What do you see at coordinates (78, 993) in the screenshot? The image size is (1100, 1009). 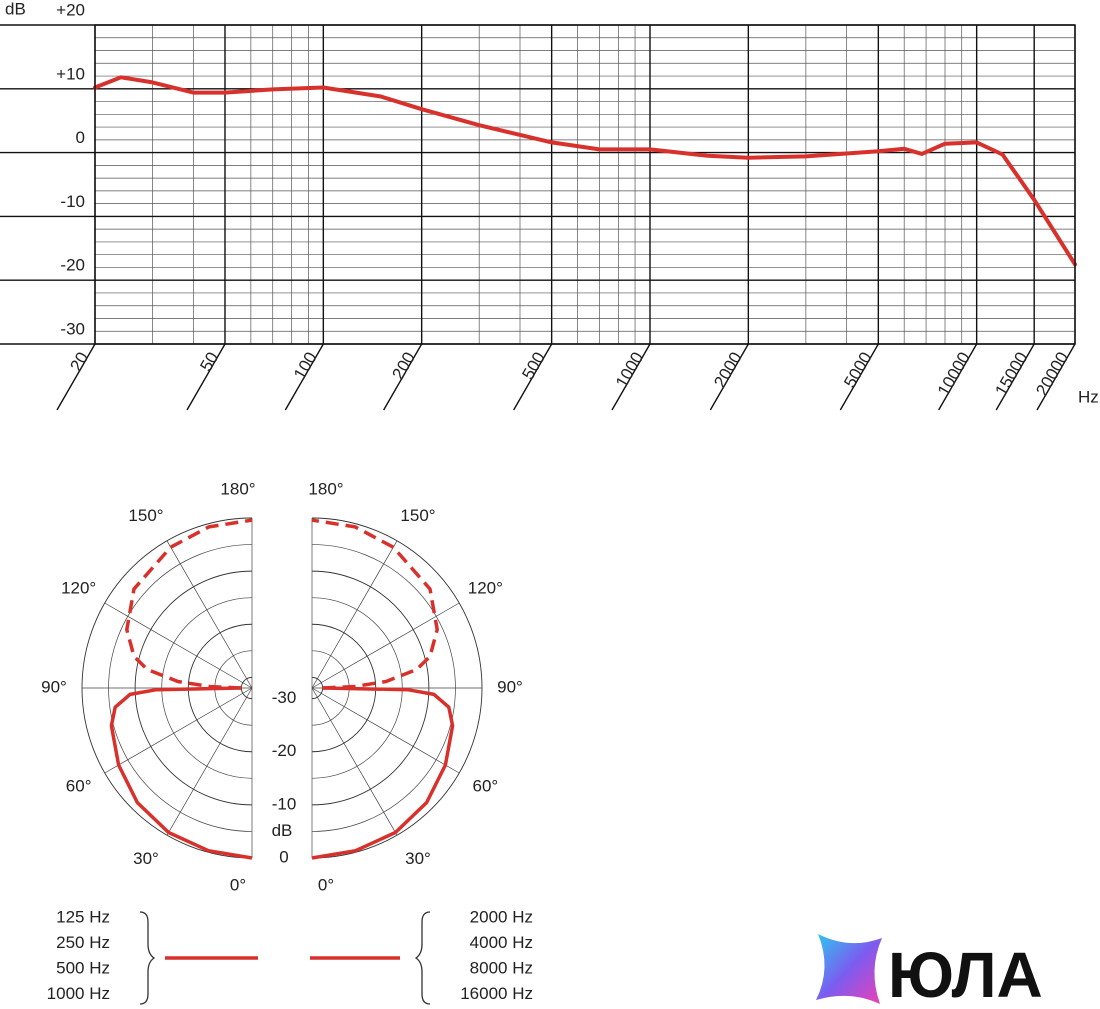 I see `legend-label: 1000 Hz` at bounding box center [78, 993].